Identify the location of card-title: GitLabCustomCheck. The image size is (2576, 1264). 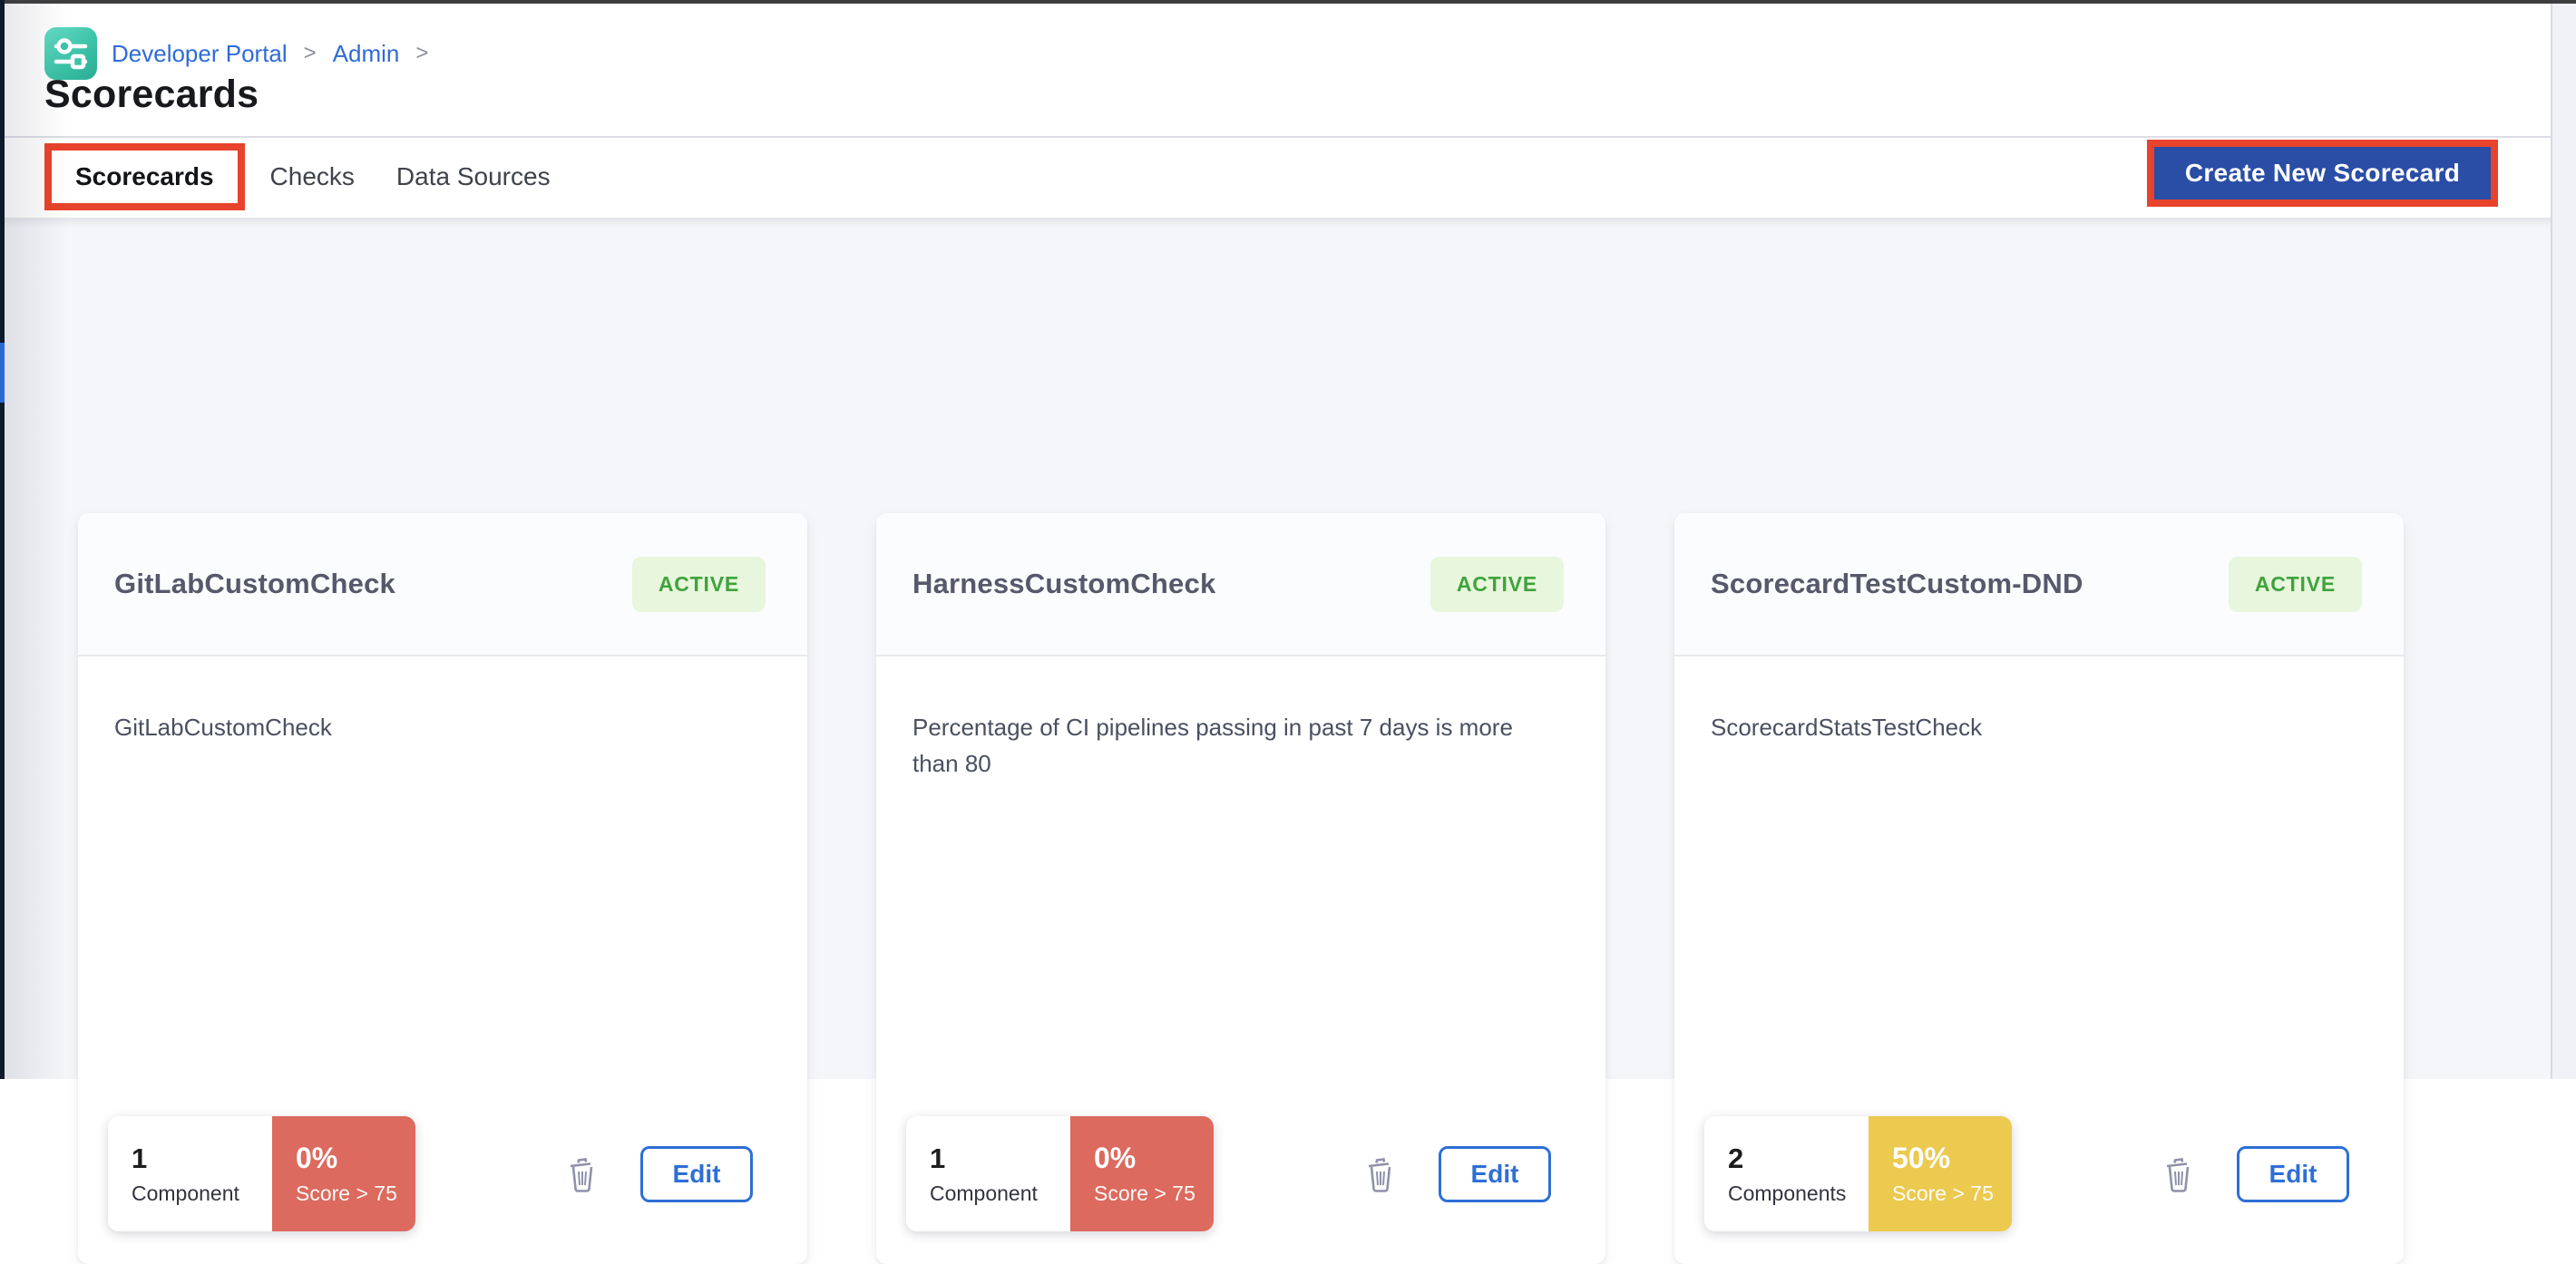
(254, 584).